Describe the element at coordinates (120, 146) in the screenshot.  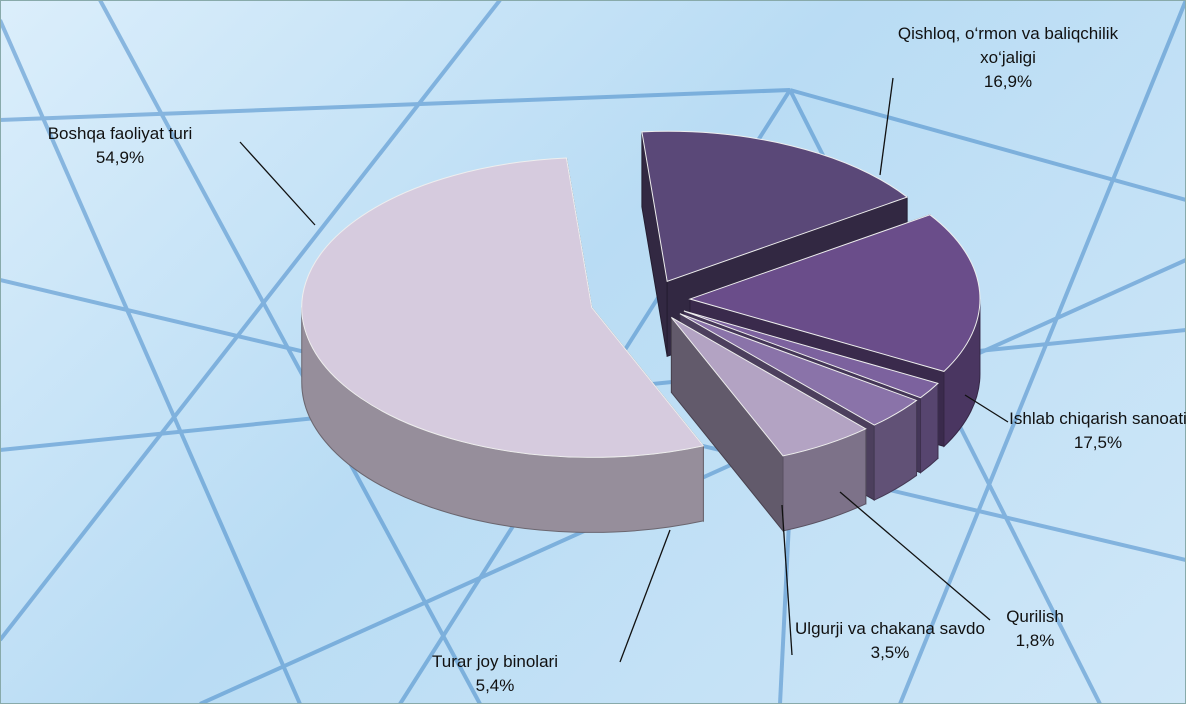
I see `data-label: Boshqa faoliyat turi 54,9%` at that location.